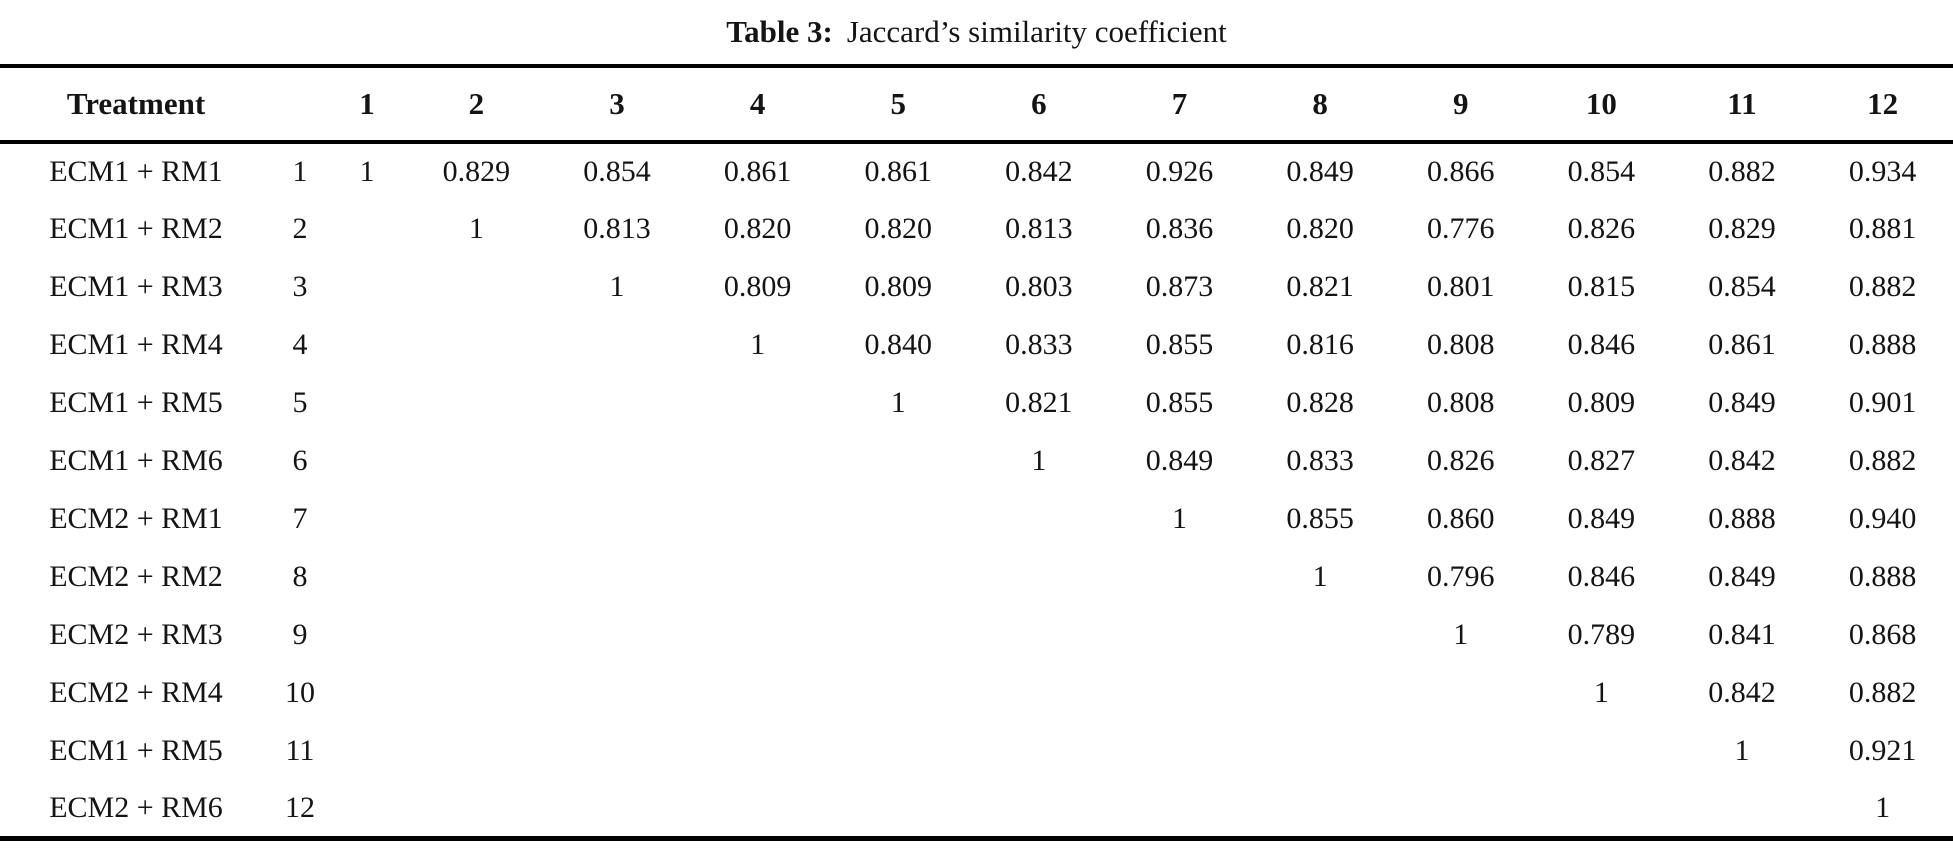 Image resolution: width=1953 pixels, height=864 pixels. I want to click on table-caption-label: Table 3:, so click(779, 31).